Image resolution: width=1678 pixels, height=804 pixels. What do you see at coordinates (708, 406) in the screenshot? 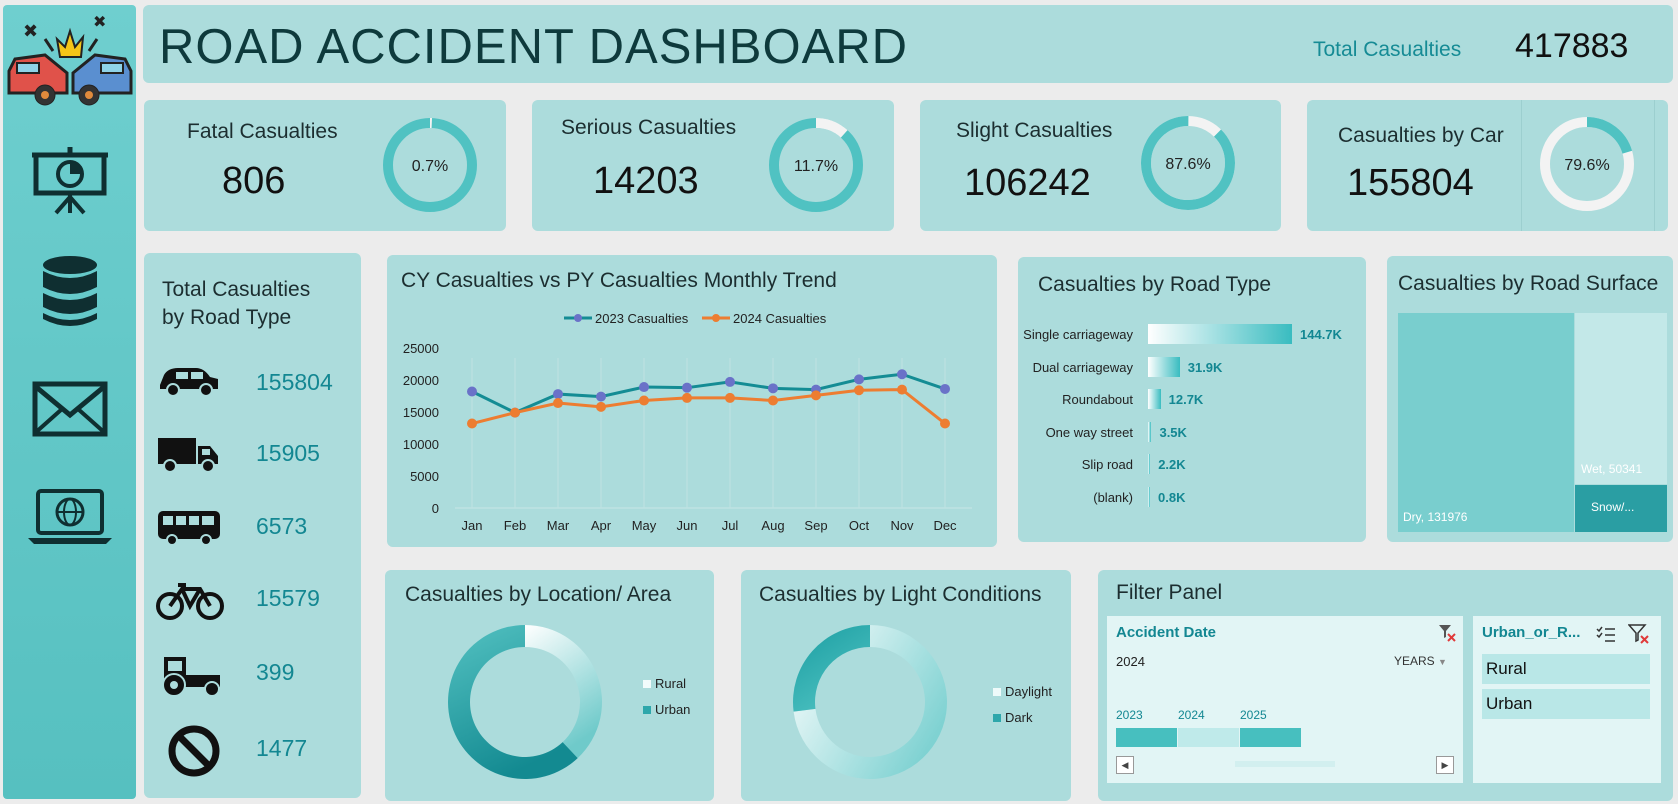
I see `series-line-2024` at bounding box center [708, 406].